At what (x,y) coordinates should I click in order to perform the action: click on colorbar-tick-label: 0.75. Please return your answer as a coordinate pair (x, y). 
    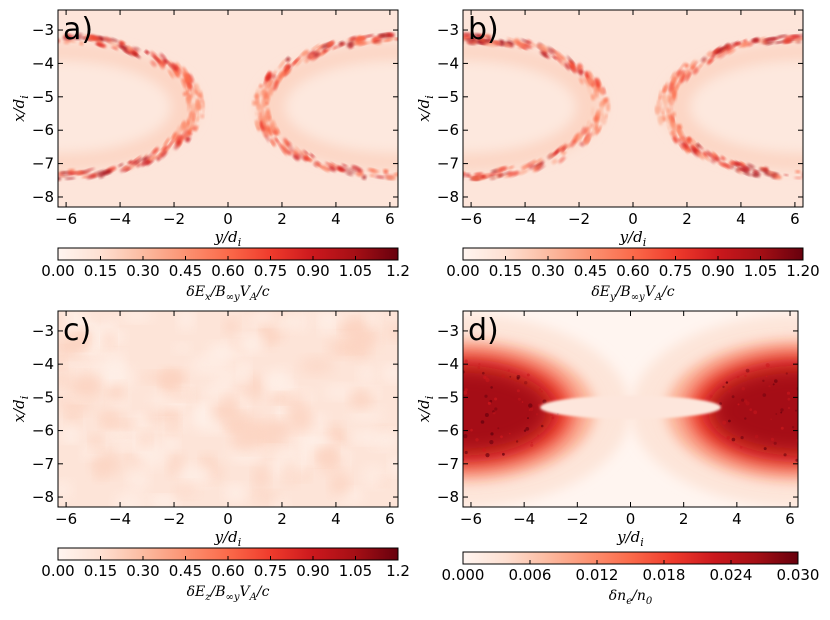
    Looking at the image, I should click on (270, 571).